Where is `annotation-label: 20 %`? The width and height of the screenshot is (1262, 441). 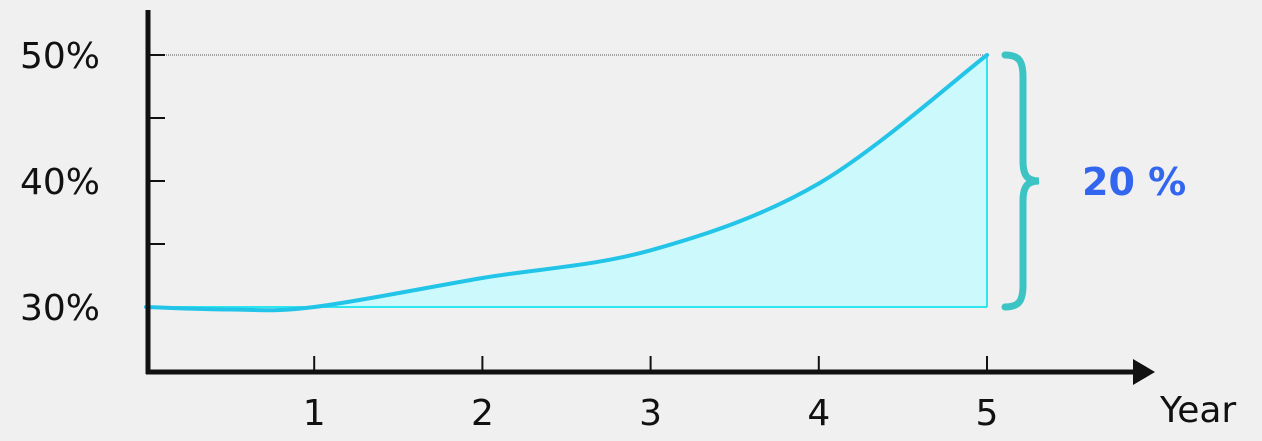 annotation-label: 20 % is located at coordinates (1134, 182).